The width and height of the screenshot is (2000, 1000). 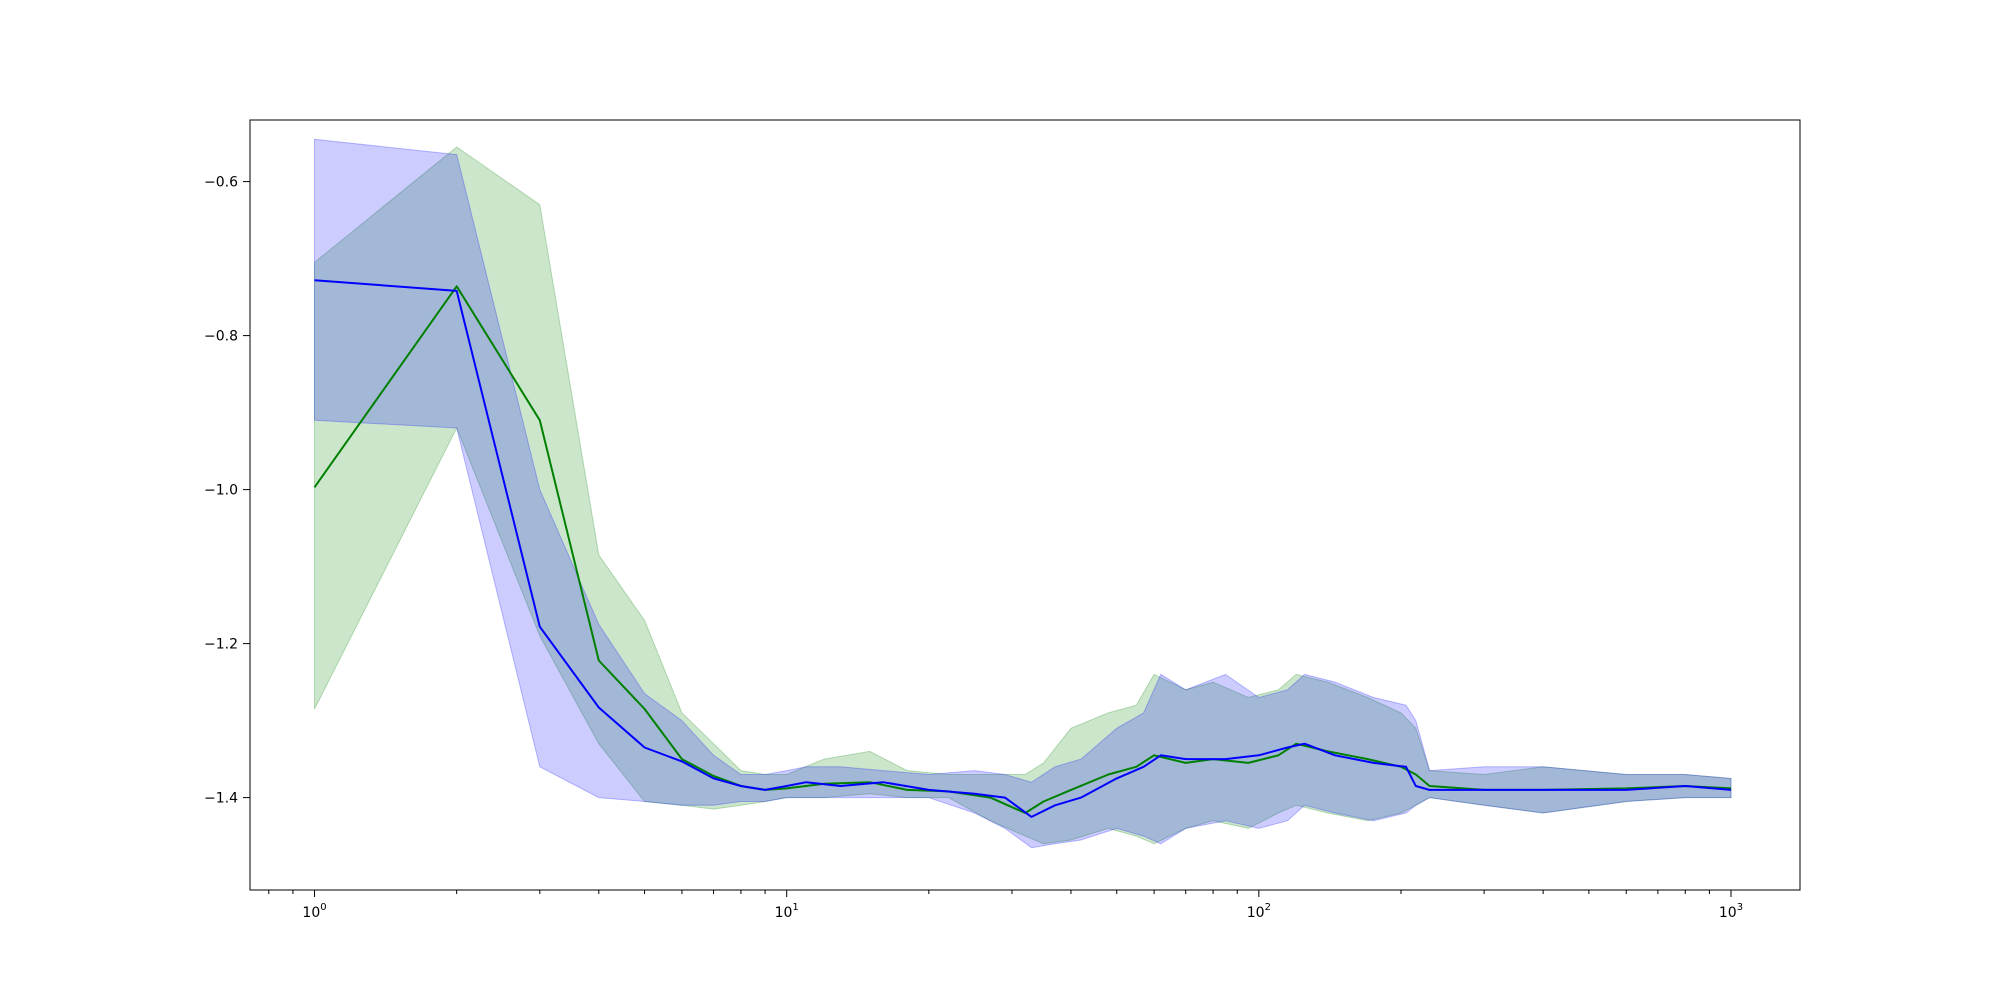 What do you see at coordinates (314, 911) in the screenshot?
I see `x-tick-label: 10⁰` at bounding box center [314, 911].